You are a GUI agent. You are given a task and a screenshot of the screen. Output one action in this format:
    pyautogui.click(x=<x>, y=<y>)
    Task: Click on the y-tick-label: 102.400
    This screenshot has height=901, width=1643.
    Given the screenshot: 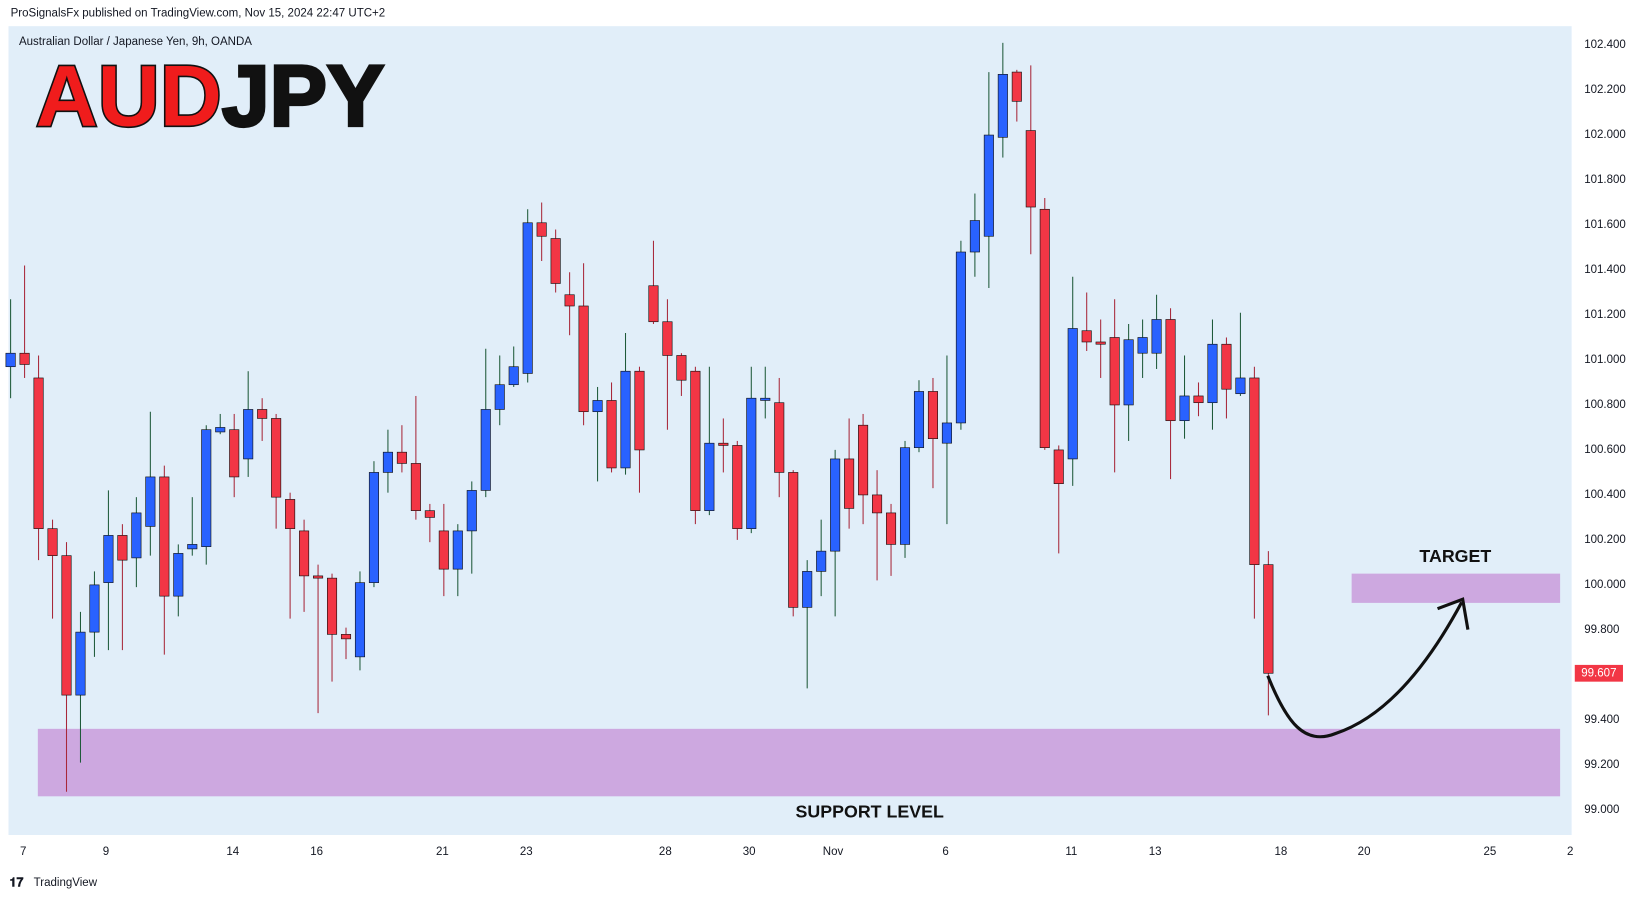 What is the action you would take?
    pyautogui.click(x=1605, y=45)
    